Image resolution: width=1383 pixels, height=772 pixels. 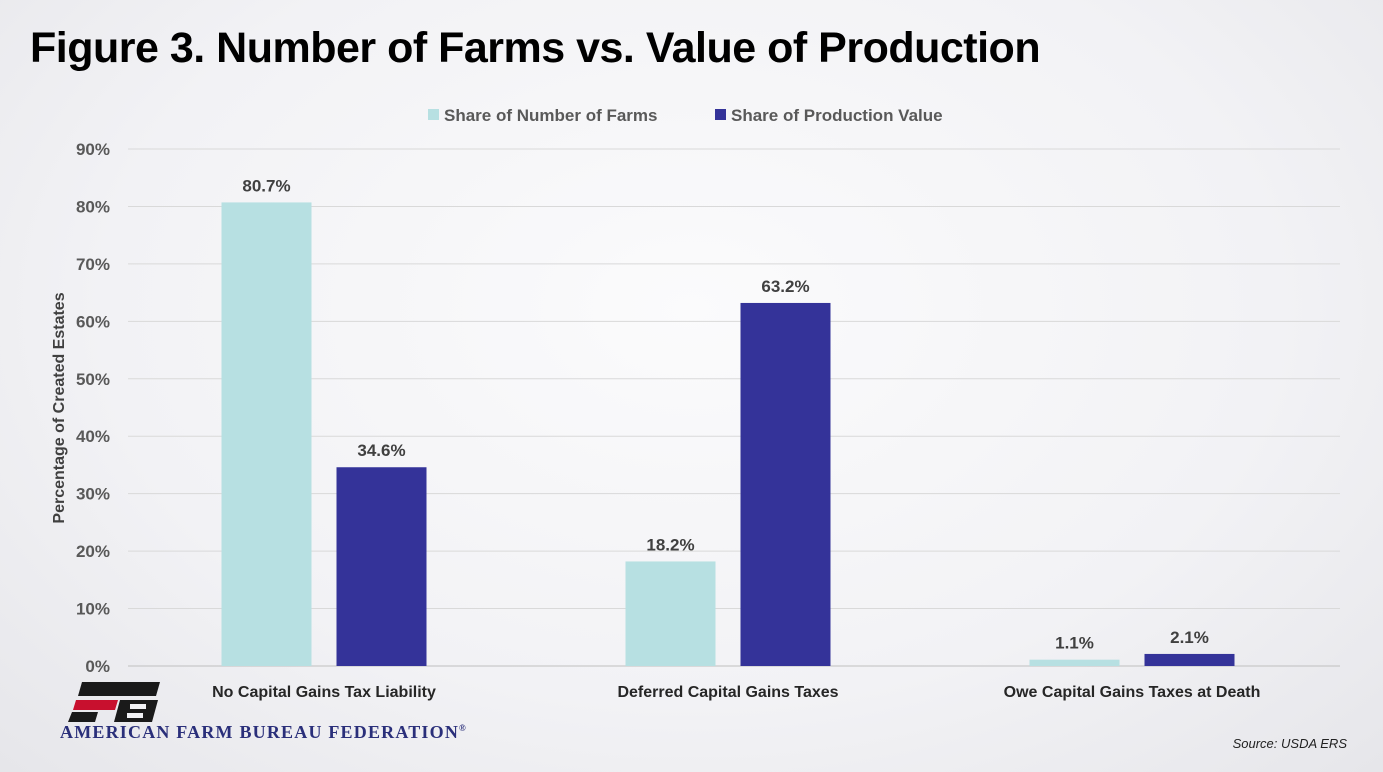 I want to click on y-tick-label: 20%, so click(x=93, y=551).